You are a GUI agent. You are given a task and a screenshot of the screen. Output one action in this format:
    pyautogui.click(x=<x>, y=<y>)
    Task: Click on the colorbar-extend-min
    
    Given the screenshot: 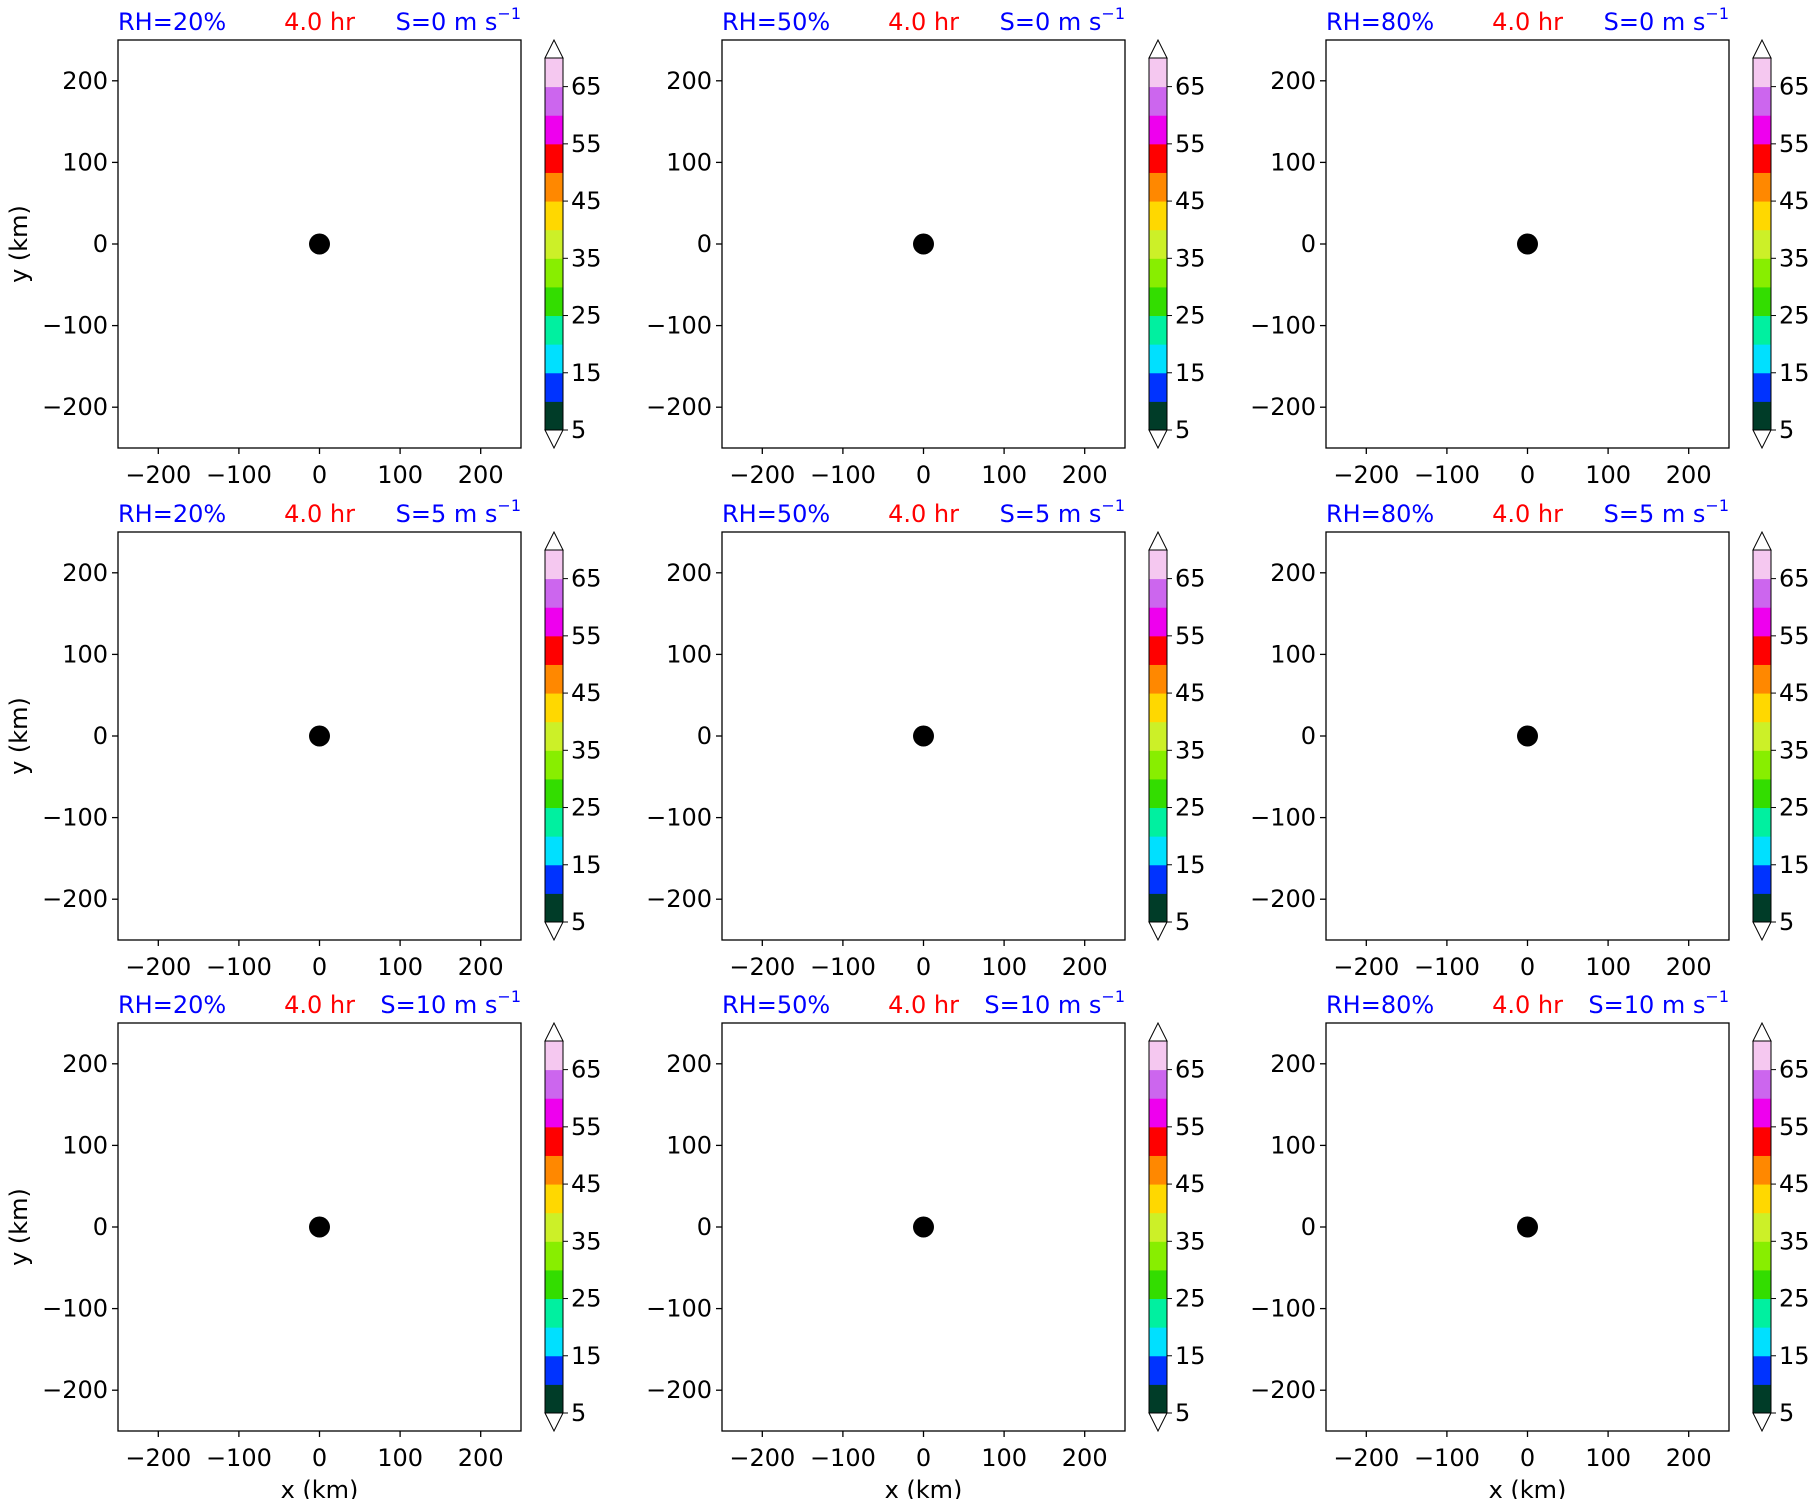 What is the action you would take?
    pyautogui.click(x=554, y=439)
    